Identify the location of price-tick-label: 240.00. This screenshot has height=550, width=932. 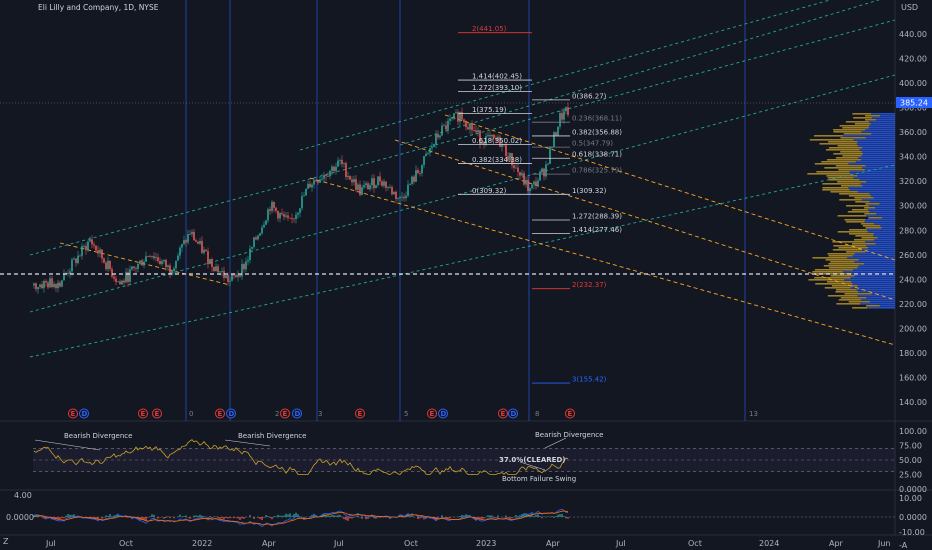
(913, 279).